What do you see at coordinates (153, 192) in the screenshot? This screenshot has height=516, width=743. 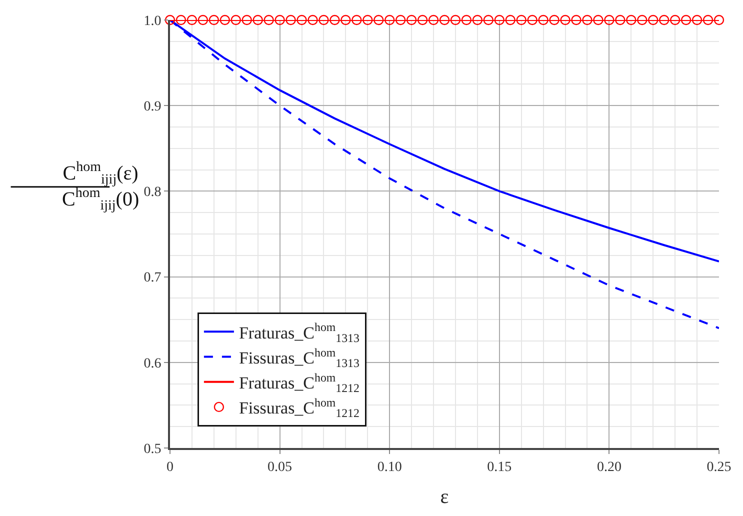 I see `y-tick-label: 0.8` at bounding box center [153, 192].